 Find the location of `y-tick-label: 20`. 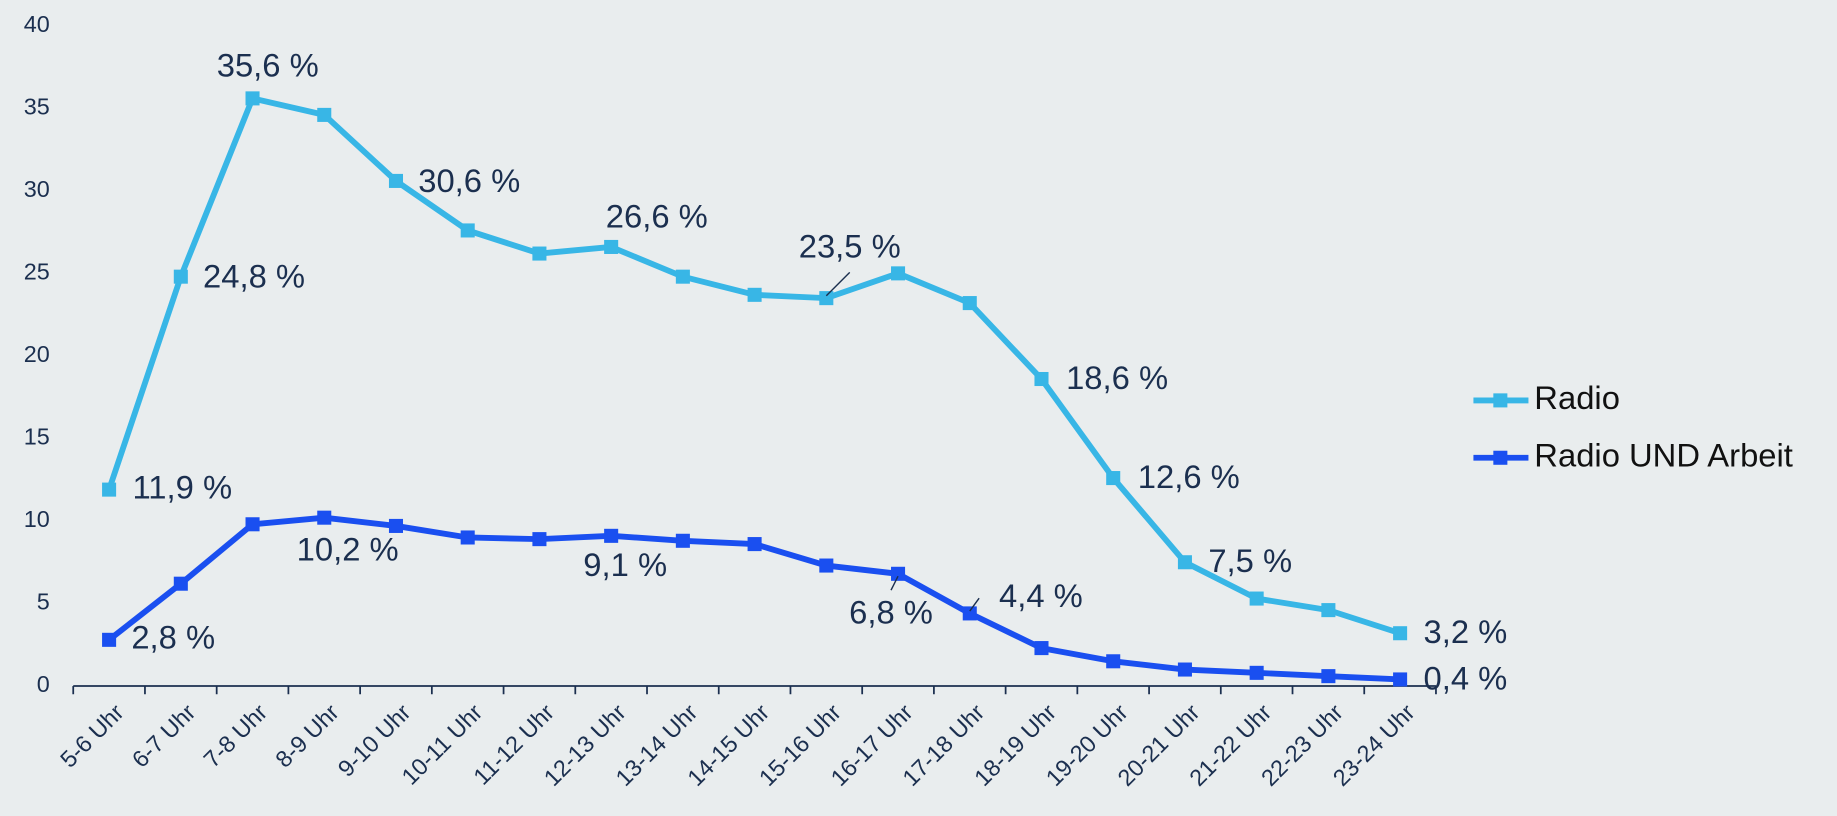

y-tick-label: 20 is located at coordinates (37, 354).